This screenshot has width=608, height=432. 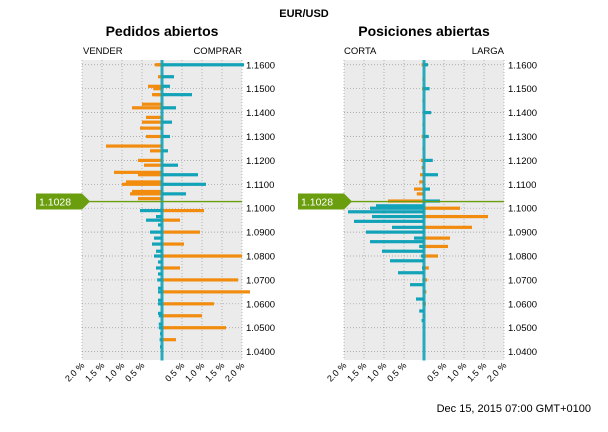 I want to click on long-label: LARGA, so click(x=488, y=51).